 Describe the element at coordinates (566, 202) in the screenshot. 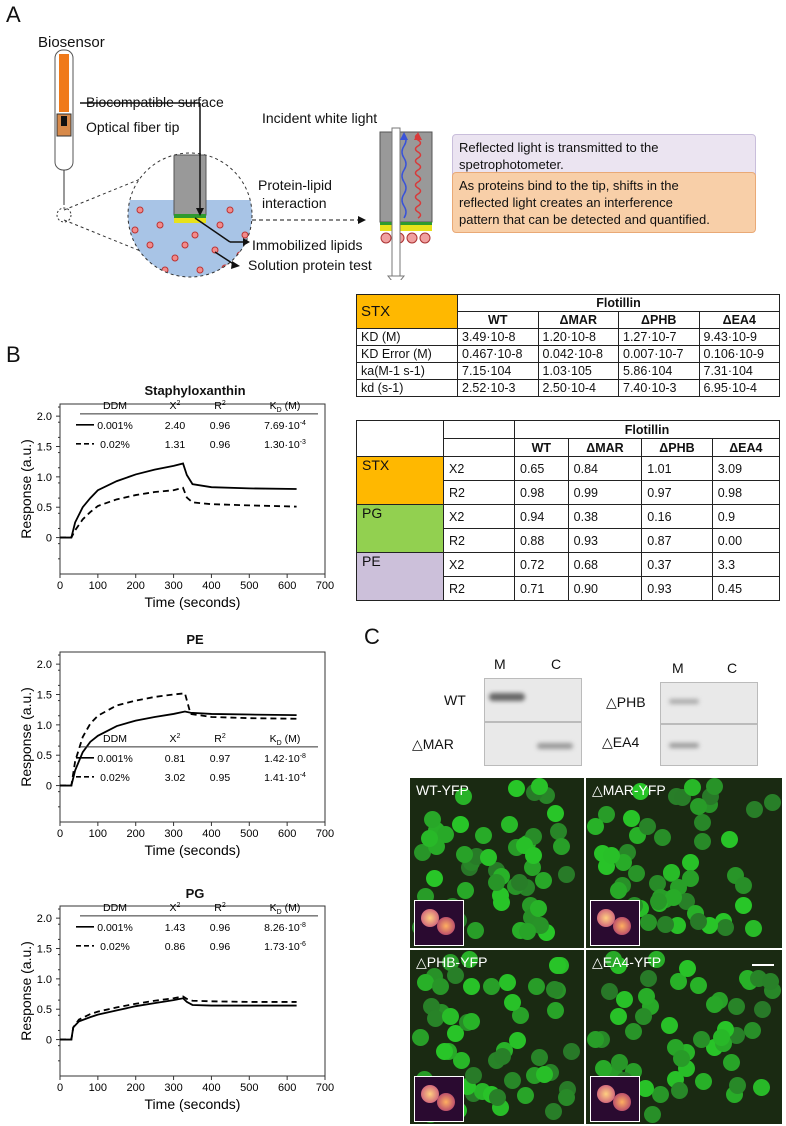

I see `interference-line-2: reflected light creates an interference` at that location.